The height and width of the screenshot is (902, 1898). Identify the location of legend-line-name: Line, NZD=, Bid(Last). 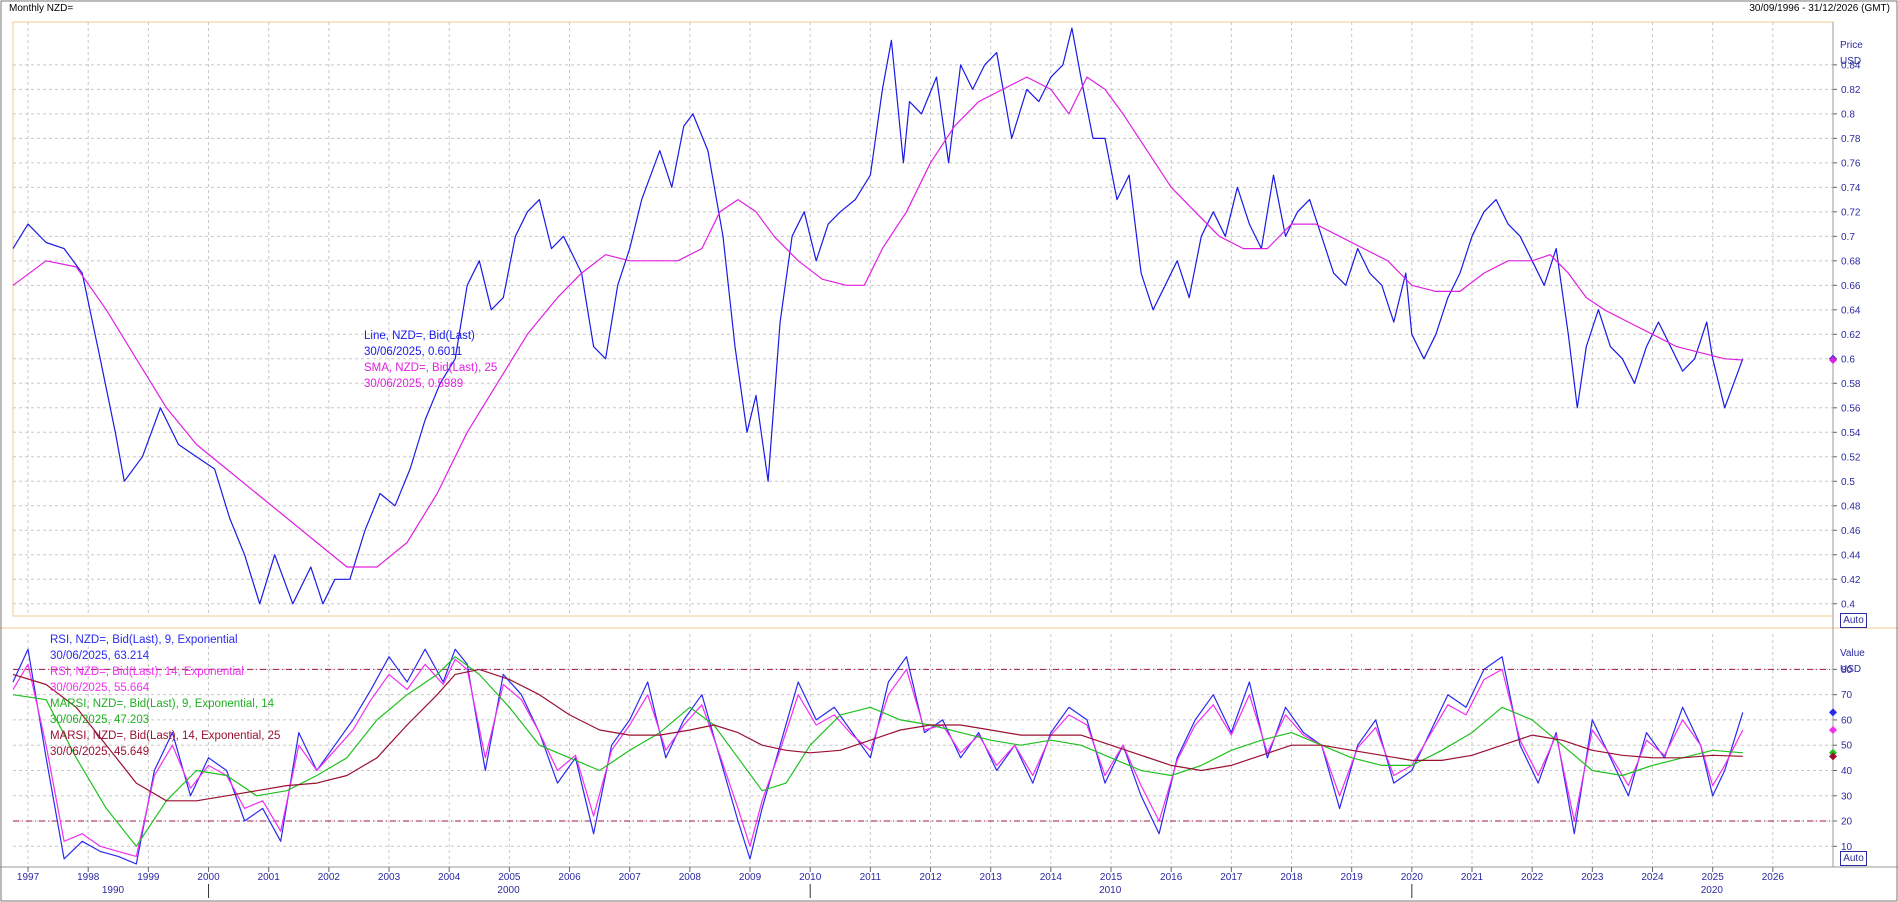
(419, 336).